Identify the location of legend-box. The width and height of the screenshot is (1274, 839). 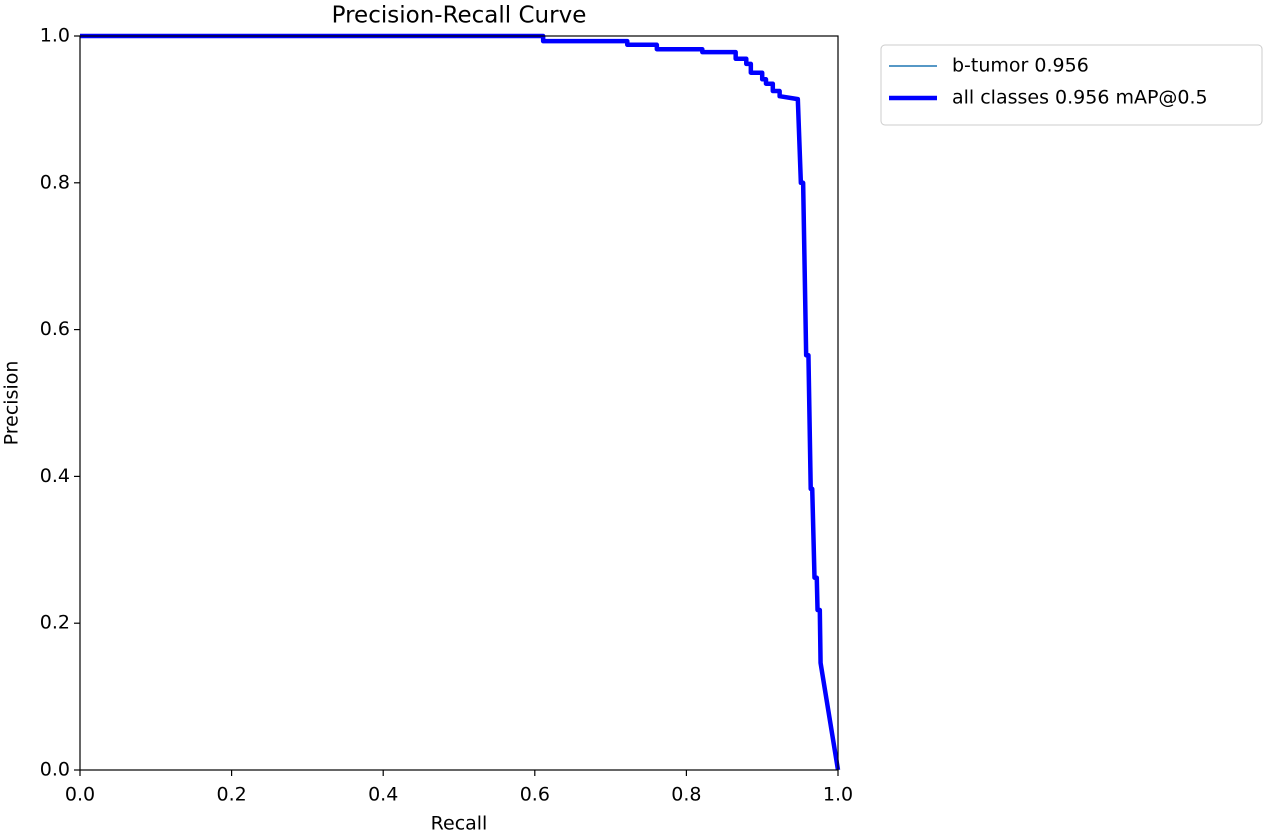
(1071, 85).